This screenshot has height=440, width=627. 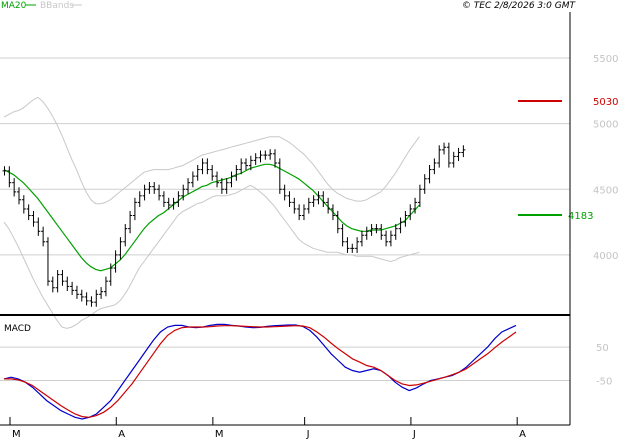 I want to click on copyright-text: © TEC 2/8/2026 3:0 GMT, so click(x=519, y=6).